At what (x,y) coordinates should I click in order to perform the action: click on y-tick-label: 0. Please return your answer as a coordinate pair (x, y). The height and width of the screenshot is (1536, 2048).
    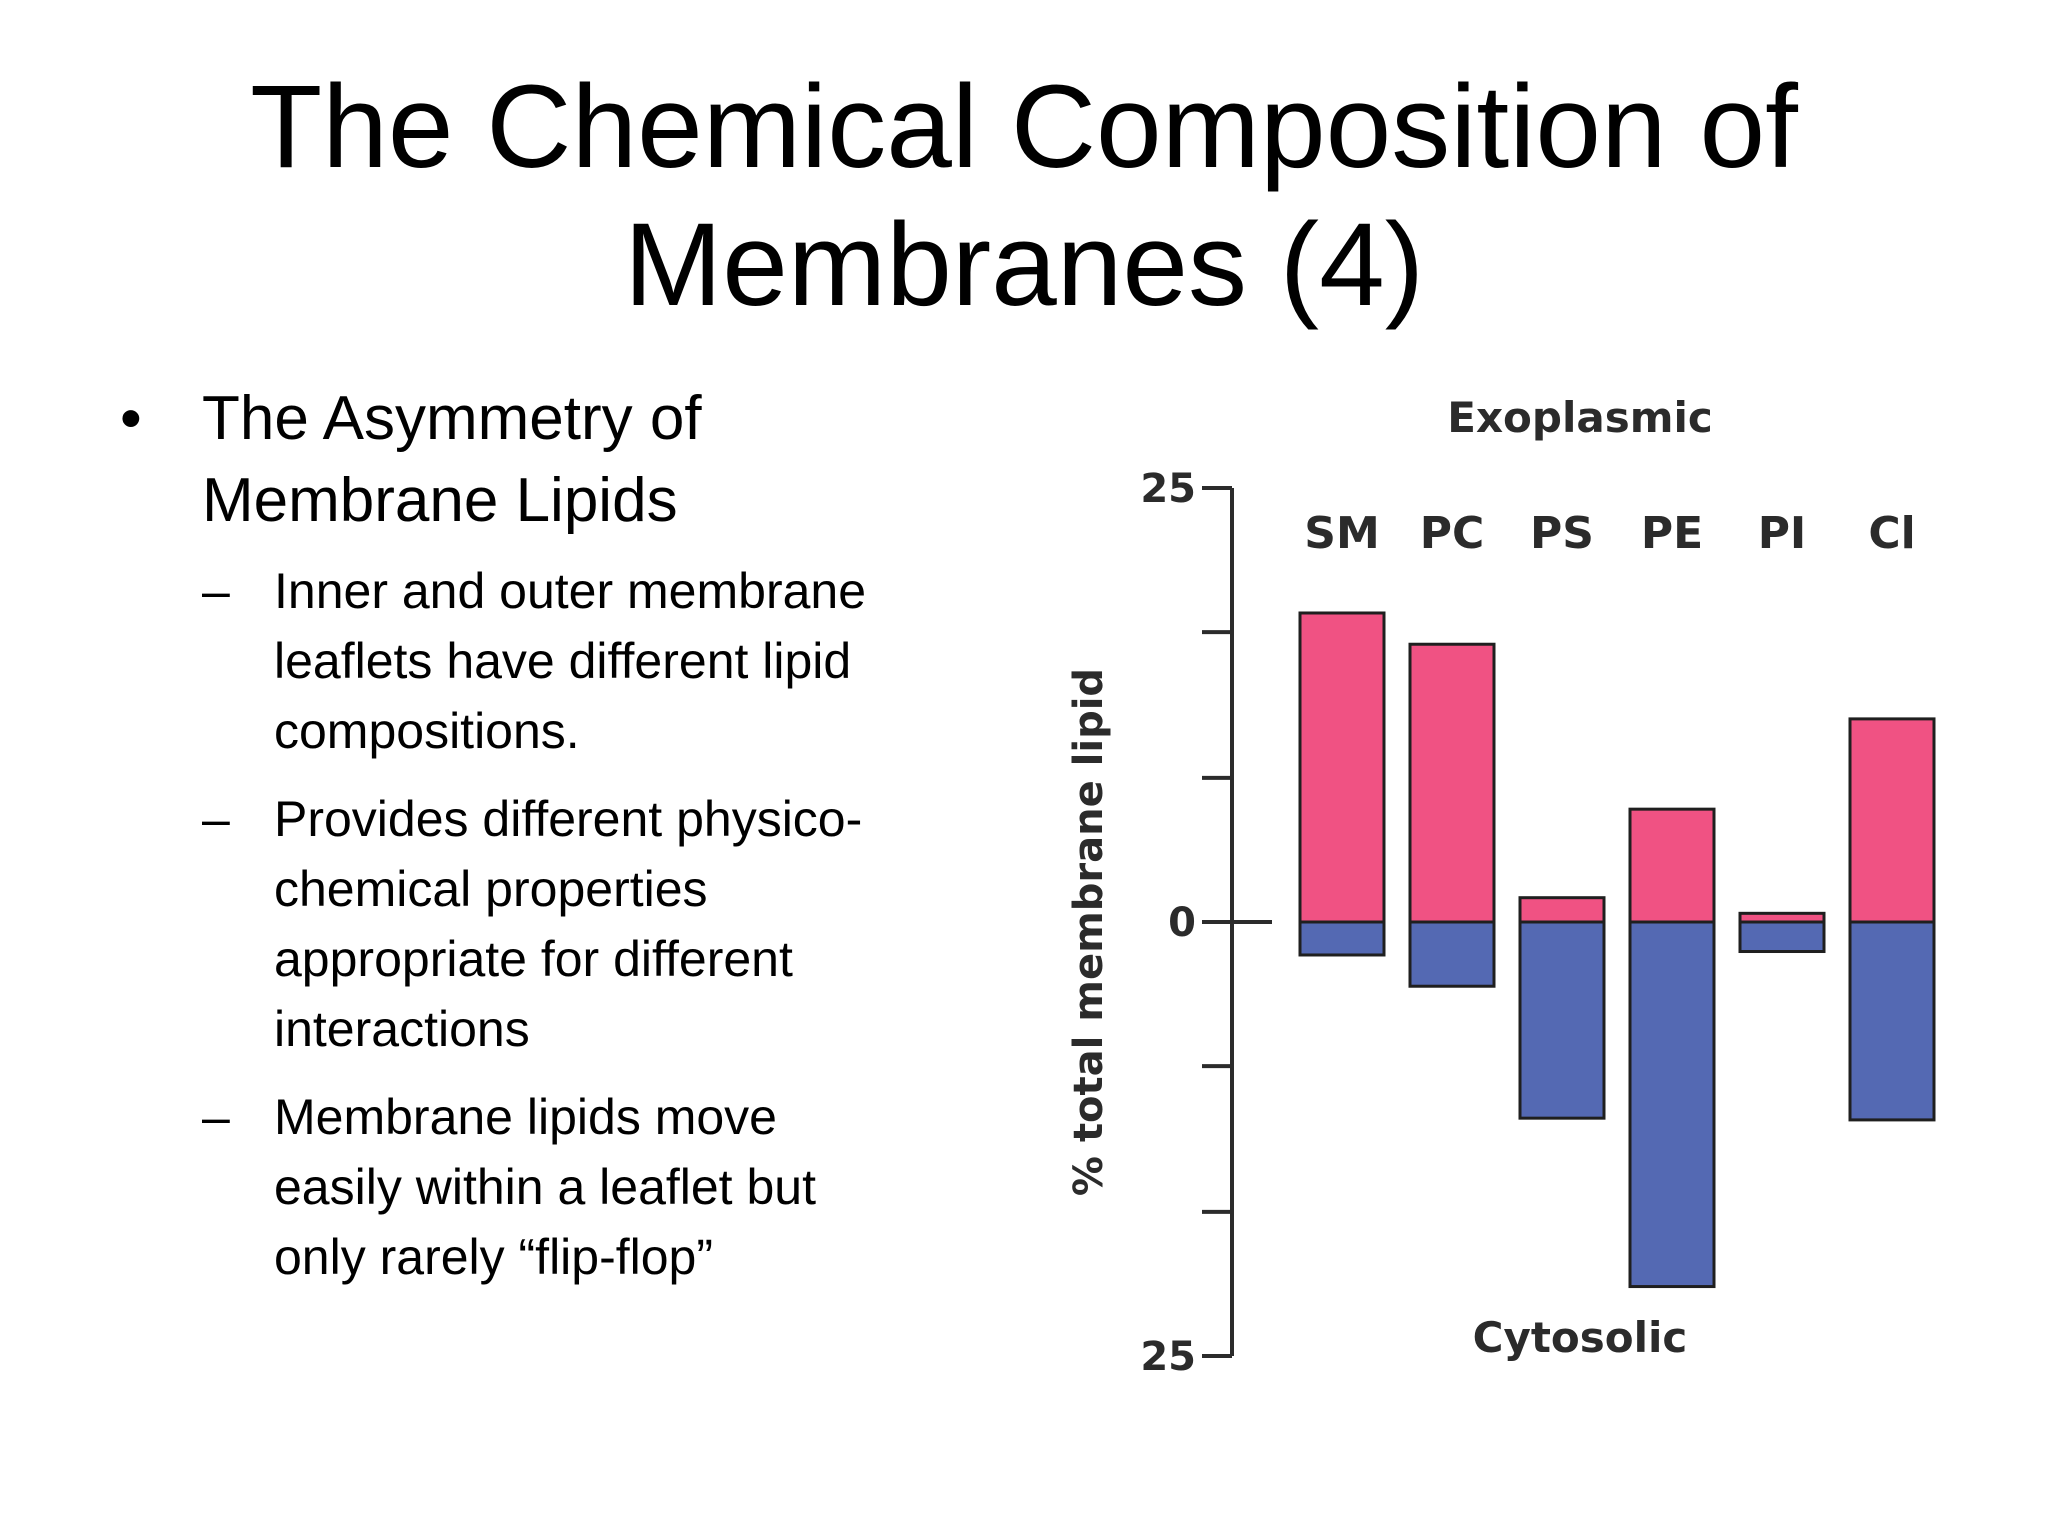
    Looking at the image, I should click on (1182, 923).